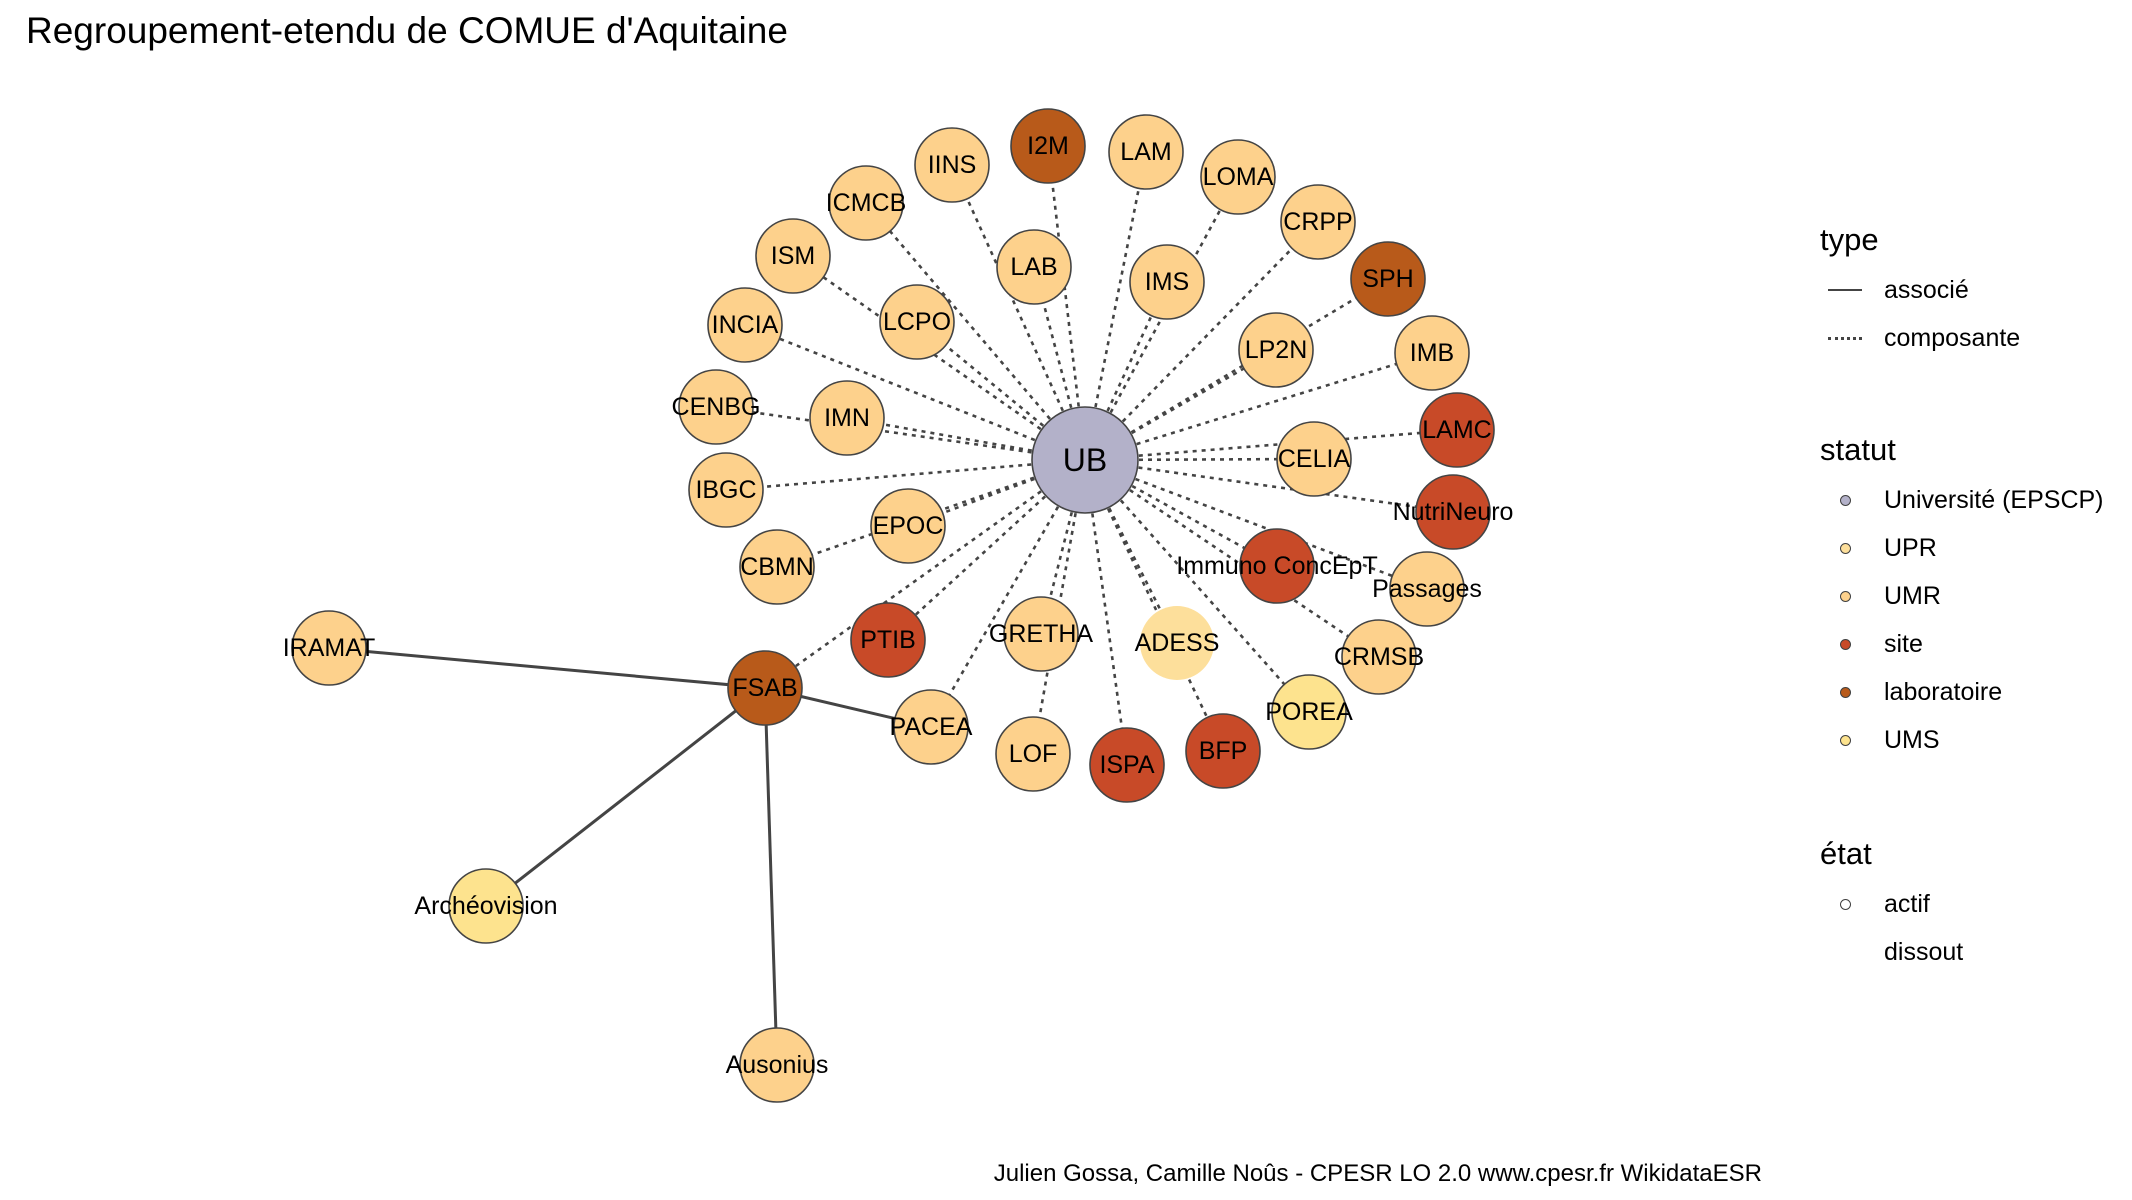 The width and height of the screenshot is (2132, 1200). I want to click on node-crmsb: CRMSB, so click(1379, 657).